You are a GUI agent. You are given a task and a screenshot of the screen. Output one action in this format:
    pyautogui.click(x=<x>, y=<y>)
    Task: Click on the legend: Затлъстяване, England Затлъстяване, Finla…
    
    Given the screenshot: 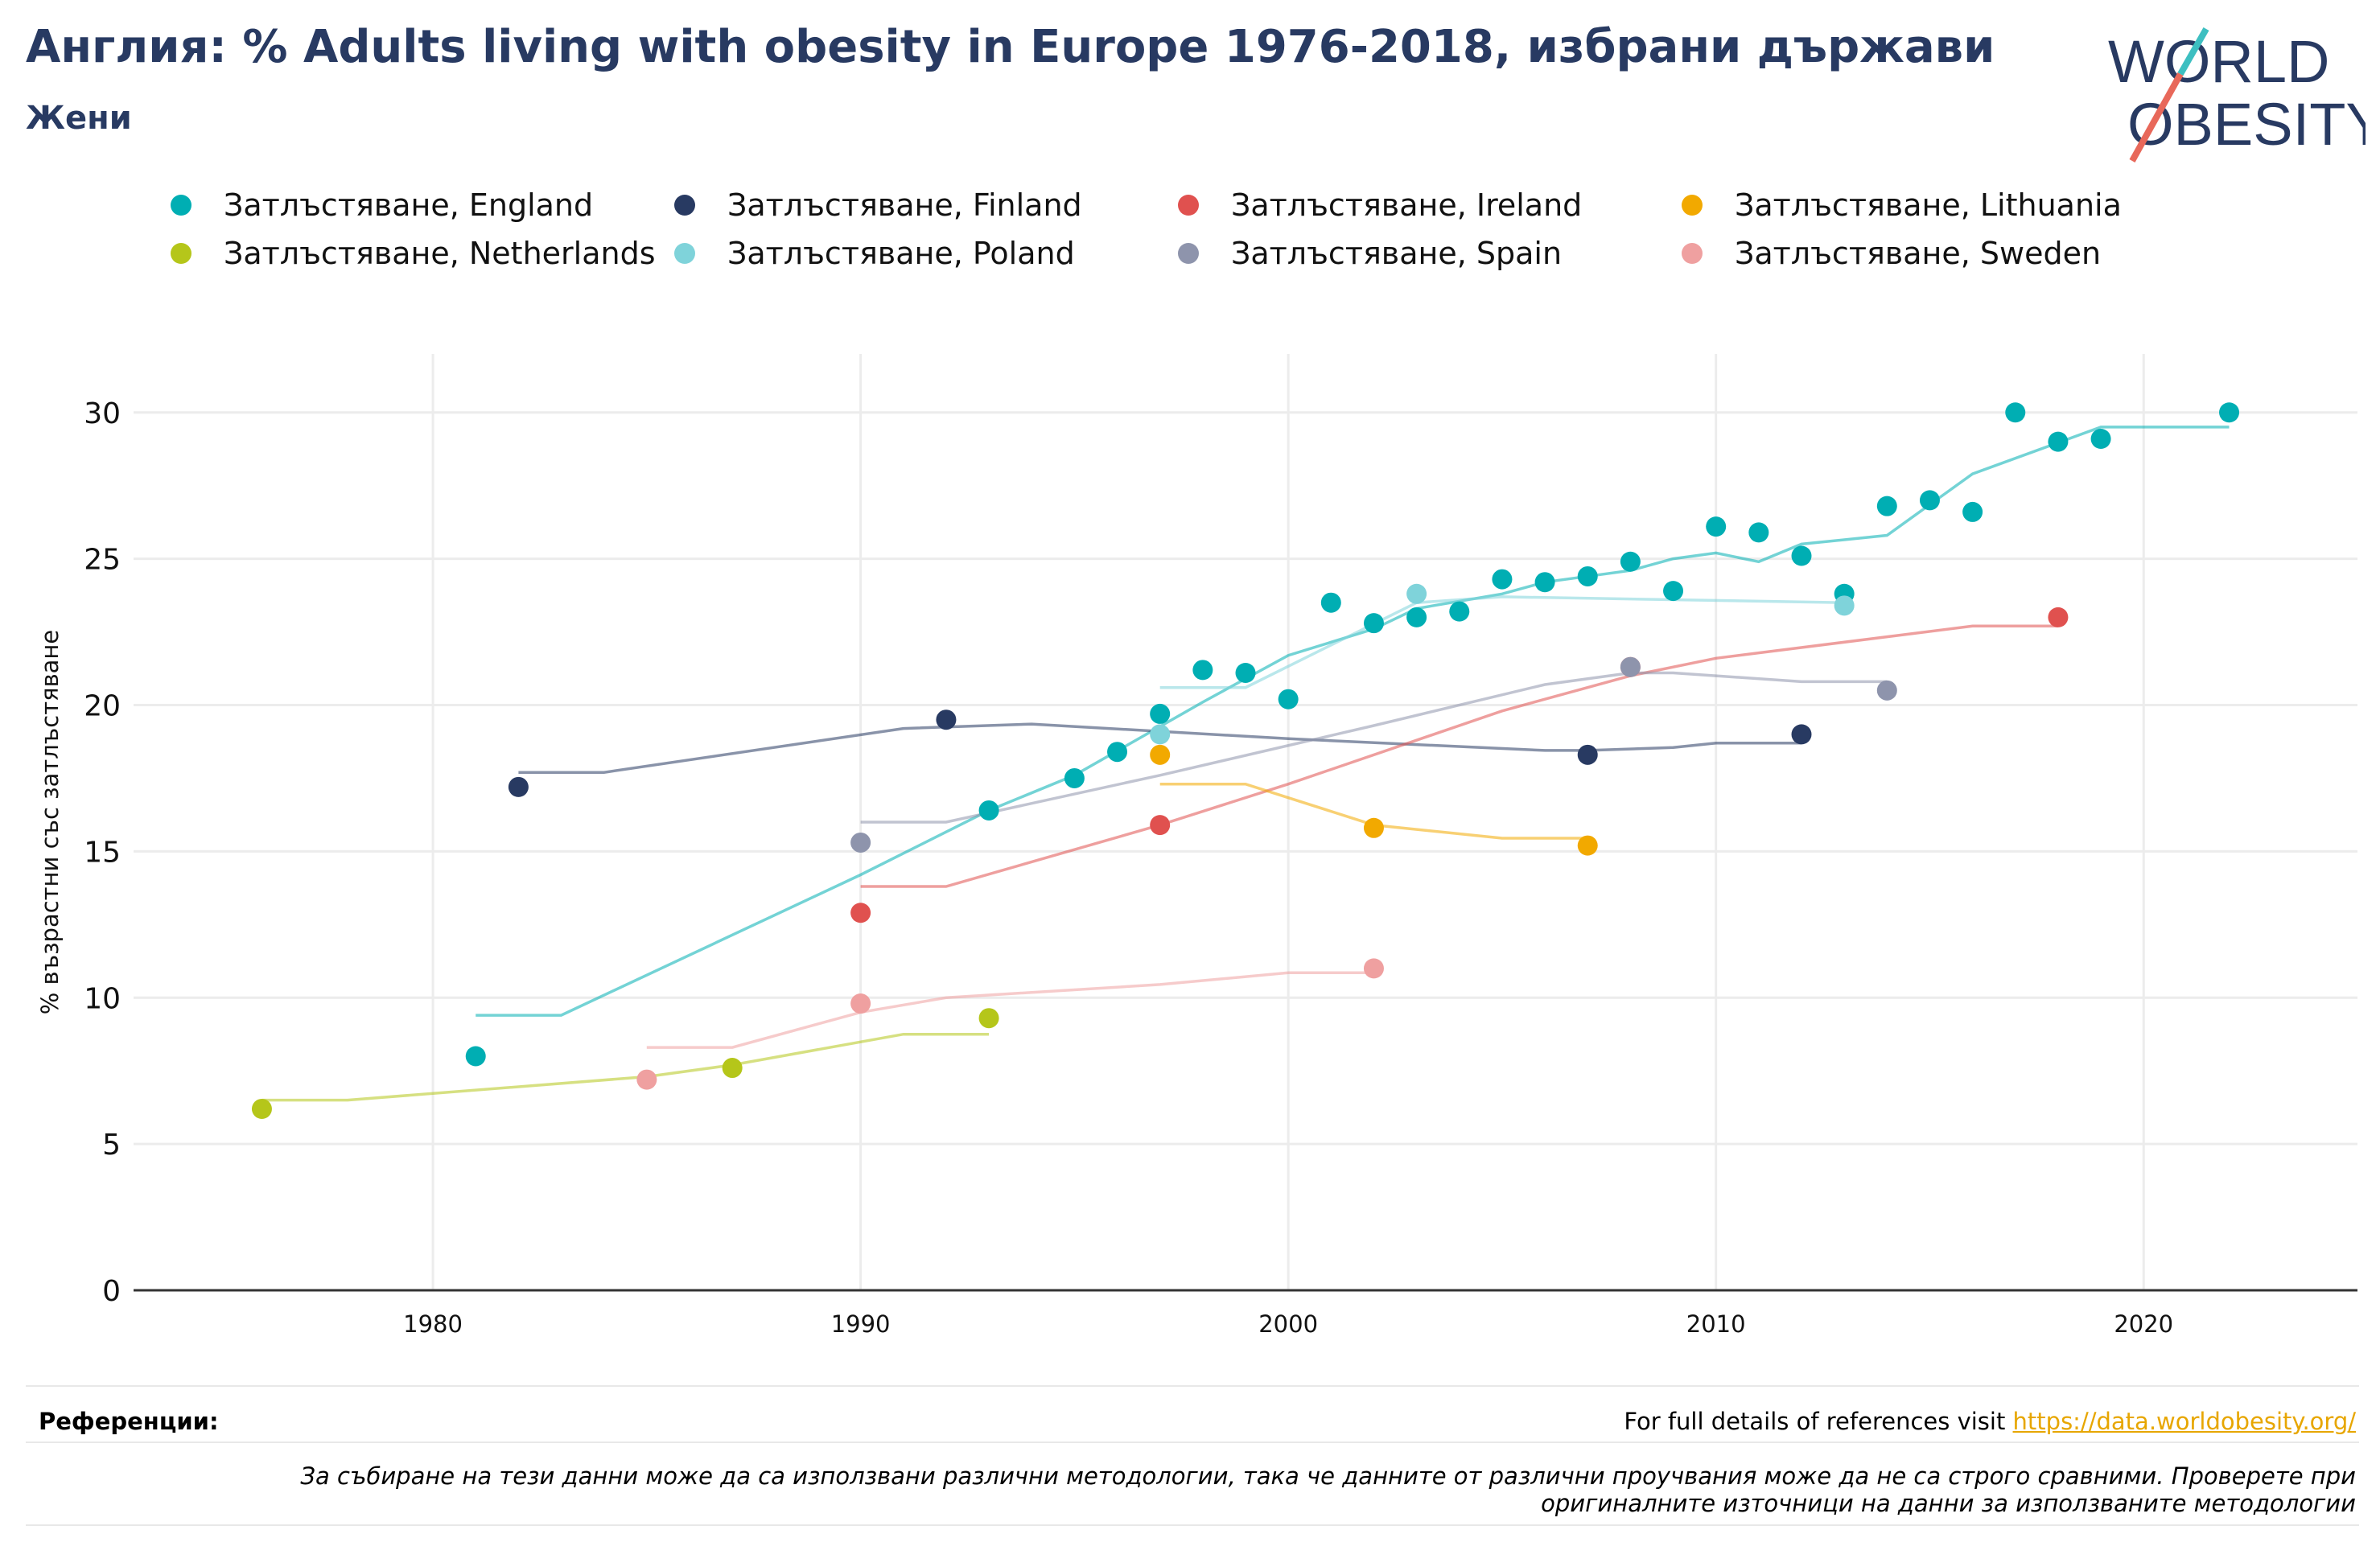 What is the action you would take?
    pyautogui.click(x=1207, y=233)
    